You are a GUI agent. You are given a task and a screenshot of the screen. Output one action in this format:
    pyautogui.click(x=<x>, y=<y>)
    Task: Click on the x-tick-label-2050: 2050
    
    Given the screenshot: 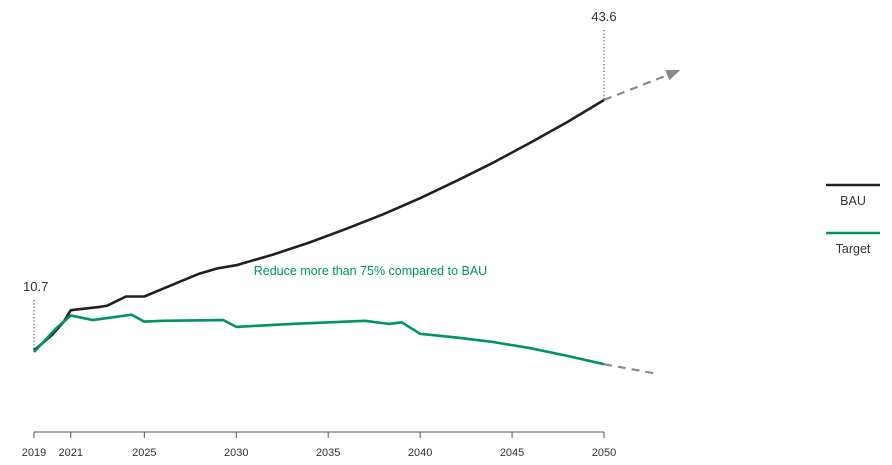 What is the action you would take?
    pyautogui.click(x=604, y=453)
    